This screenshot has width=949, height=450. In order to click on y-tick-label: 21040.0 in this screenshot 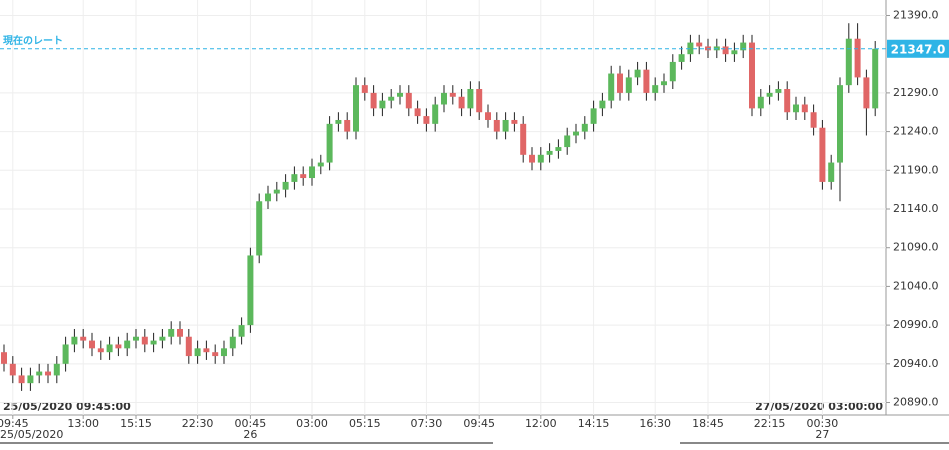, I will do `click(916, 285)`.